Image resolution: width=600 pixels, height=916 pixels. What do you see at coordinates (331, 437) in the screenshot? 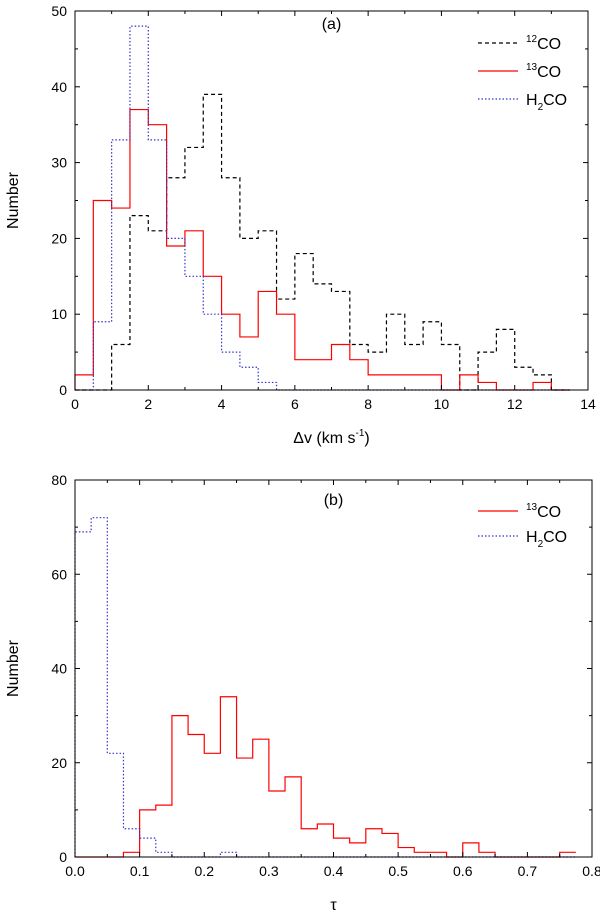
I see `x-axis-title-a: Δv (km s-1)` at bounding box center [331, 437].